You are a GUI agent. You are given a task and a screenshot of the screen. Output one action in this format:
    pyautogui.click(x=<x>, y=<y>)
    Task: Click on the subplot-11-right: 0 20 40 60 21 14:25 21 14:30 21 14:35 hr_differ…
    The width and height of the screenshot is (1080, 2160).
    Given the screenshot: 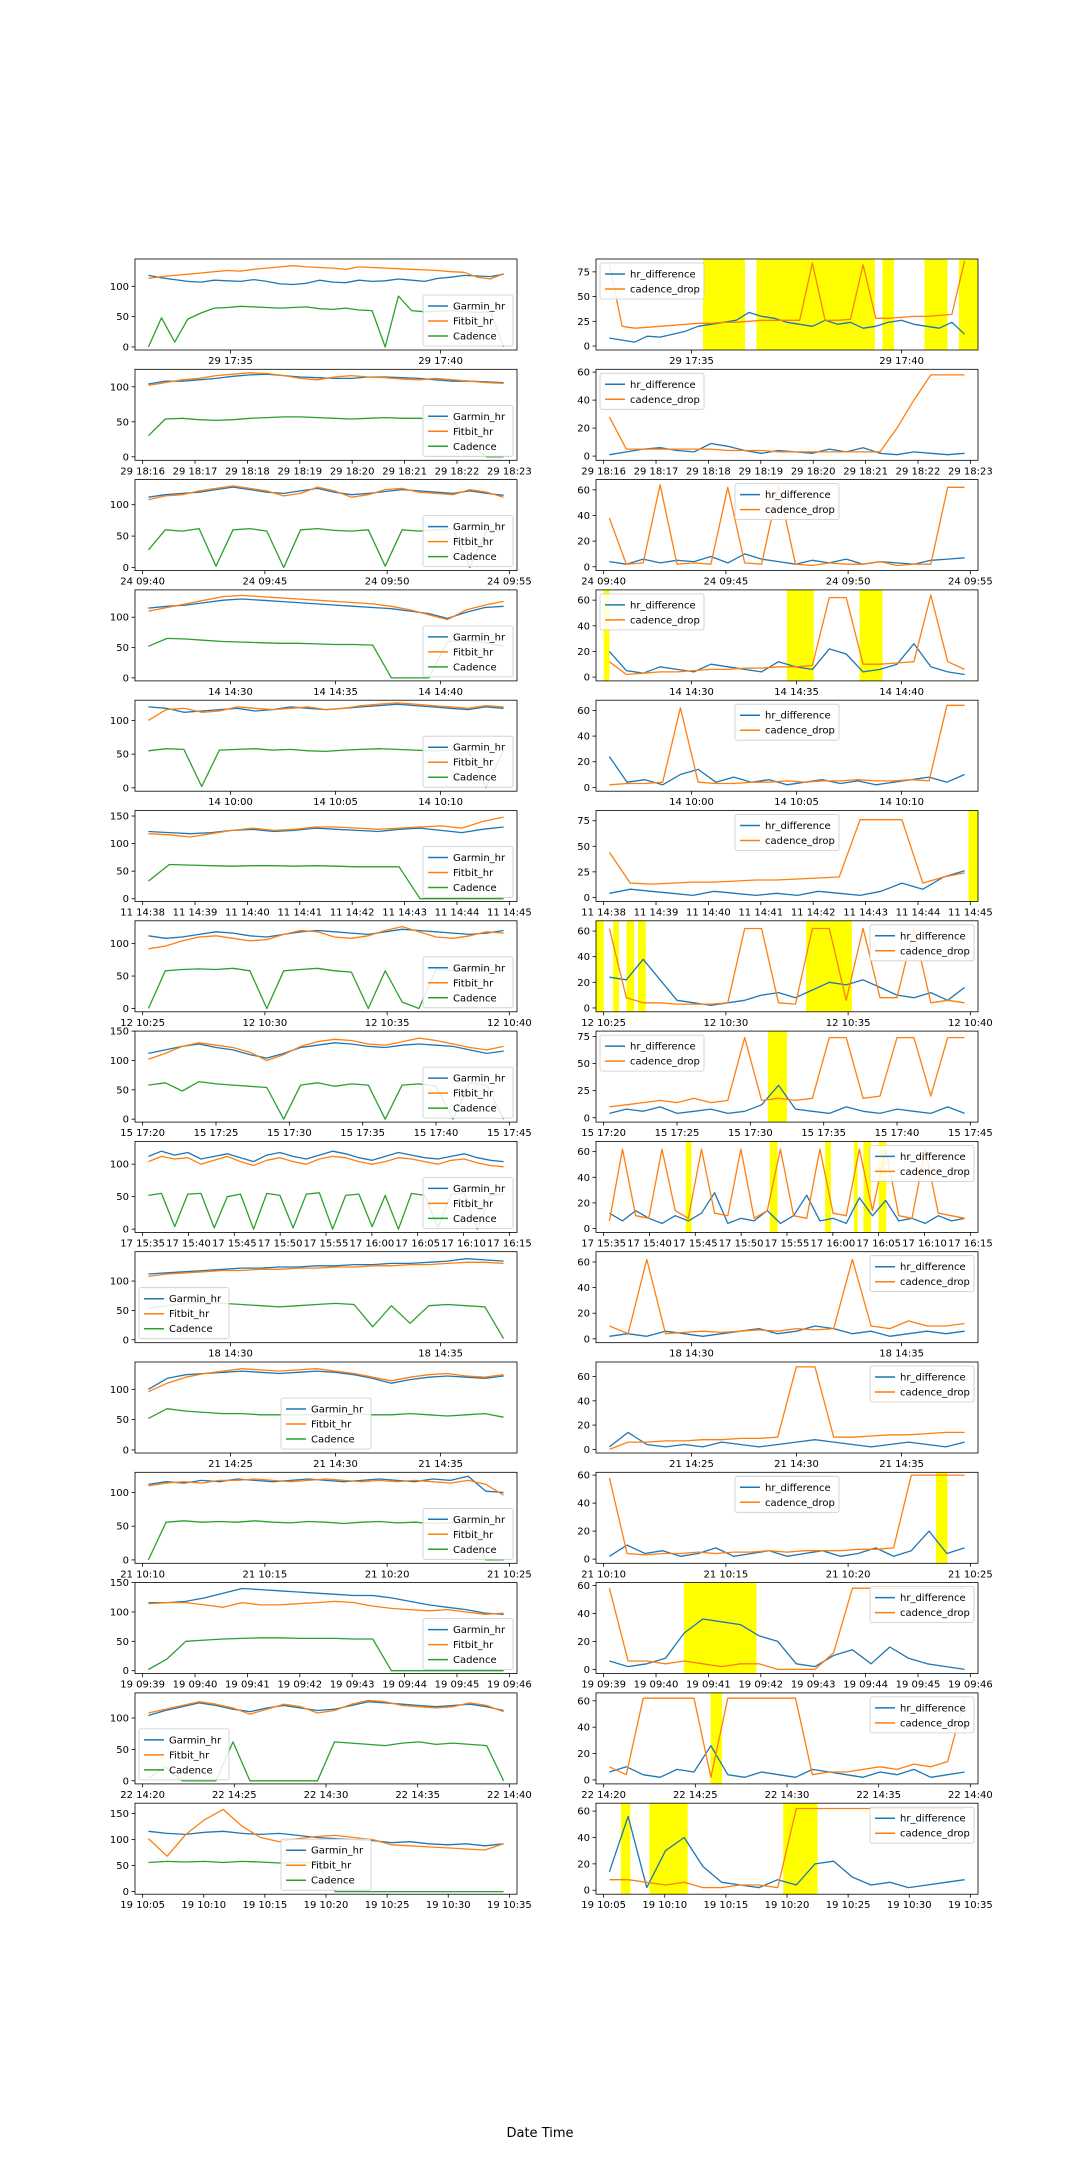 What is the action you would take?
    pyautogui.click(x=778, y=1415)
    